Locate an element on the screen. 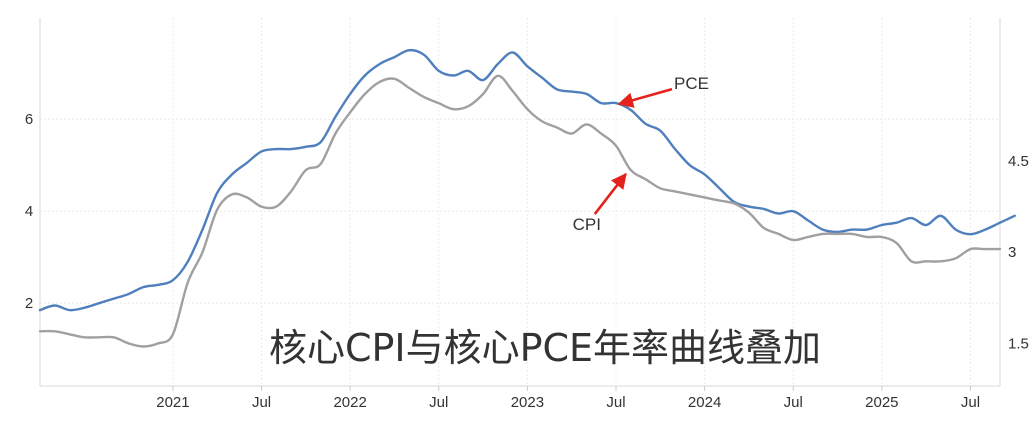 The height and width of the screenshot is (431, 1032). annotation-arrow-pce is located at coordinates (645, 97).